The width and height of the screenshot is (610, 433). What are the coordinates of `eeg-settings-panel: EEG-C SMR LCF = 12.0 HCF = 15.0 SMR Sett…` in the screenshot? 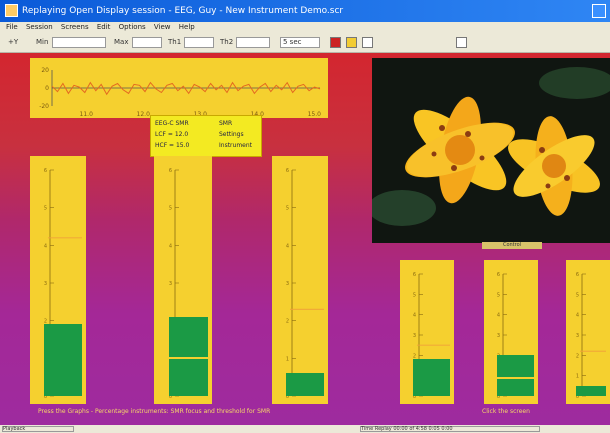 It's located at (206, 136).